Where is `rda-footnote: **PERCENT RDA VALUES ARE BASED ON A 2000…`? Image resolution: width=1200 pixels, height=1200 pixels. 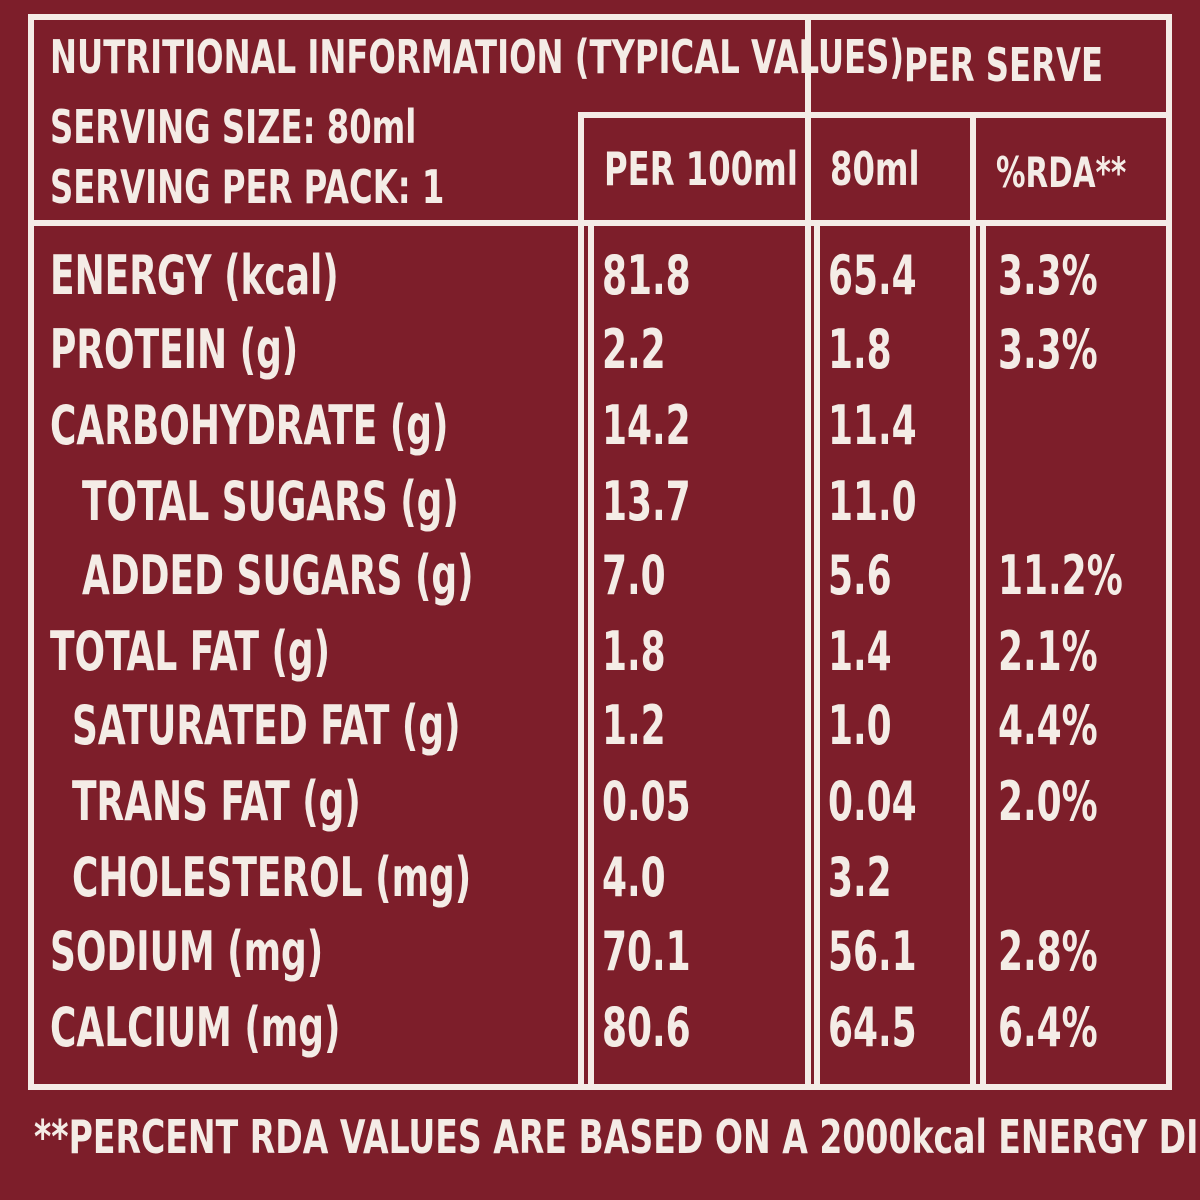 rda-footnote: **PERCENT RDA VALUES ARE BASED ON A 2000… is located at coordinates (617, 1137).